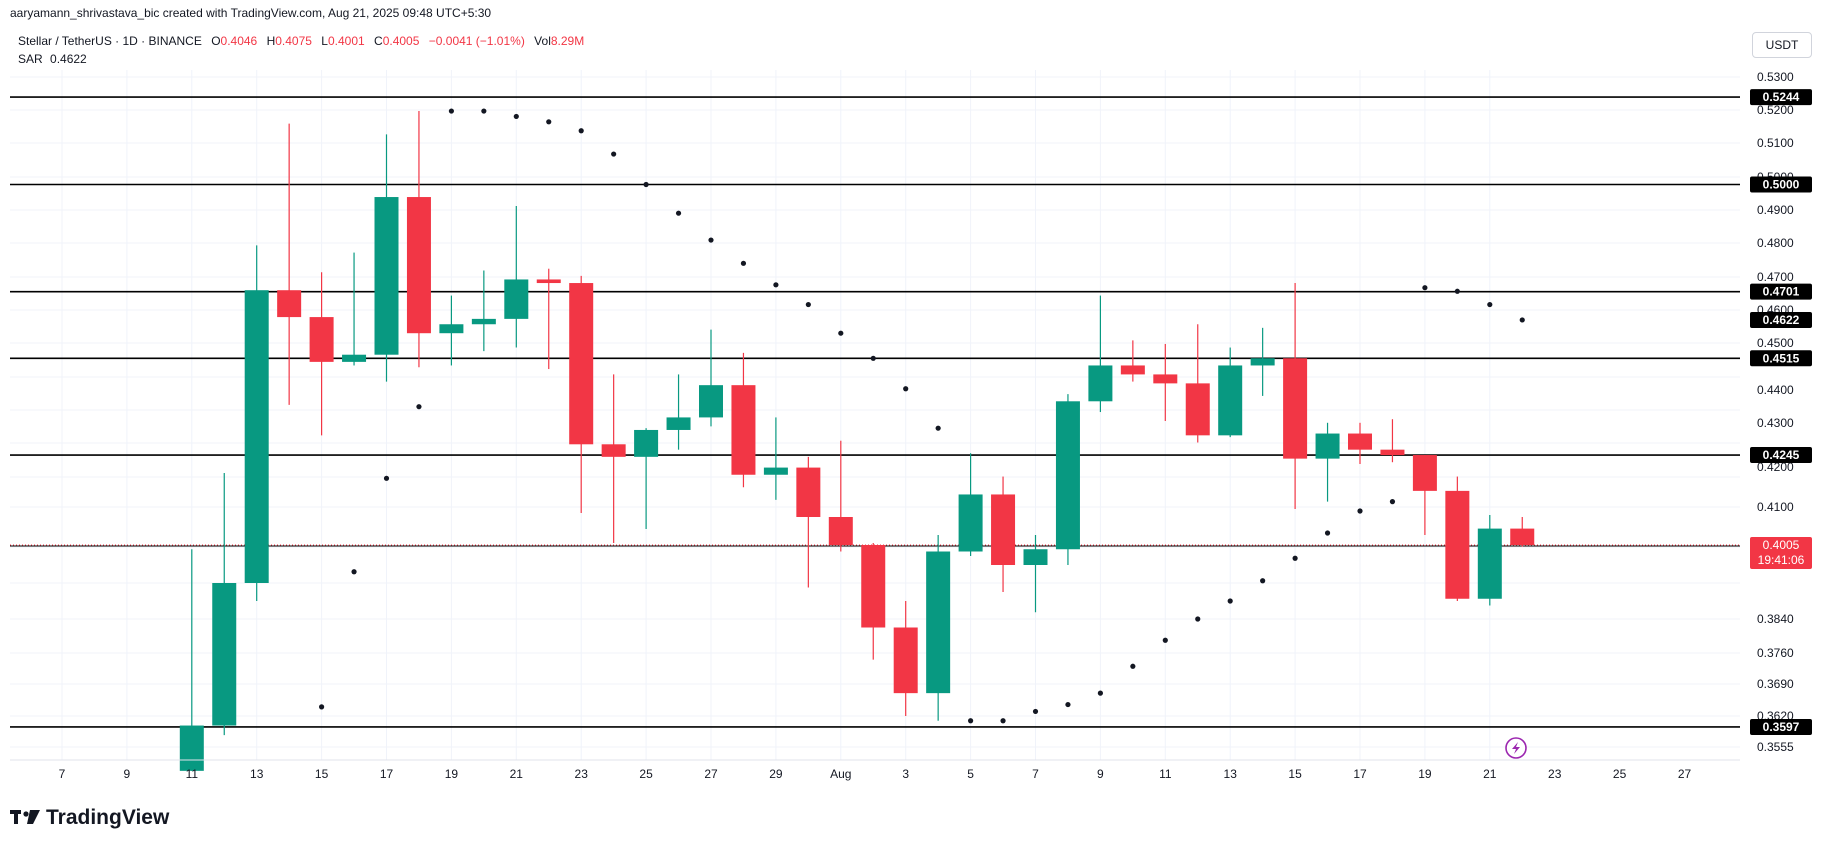  What do you see at coordinates (567, 41) in the screenshot?
I see `volume-value: 8.29M` at bounding box center [567, 41].